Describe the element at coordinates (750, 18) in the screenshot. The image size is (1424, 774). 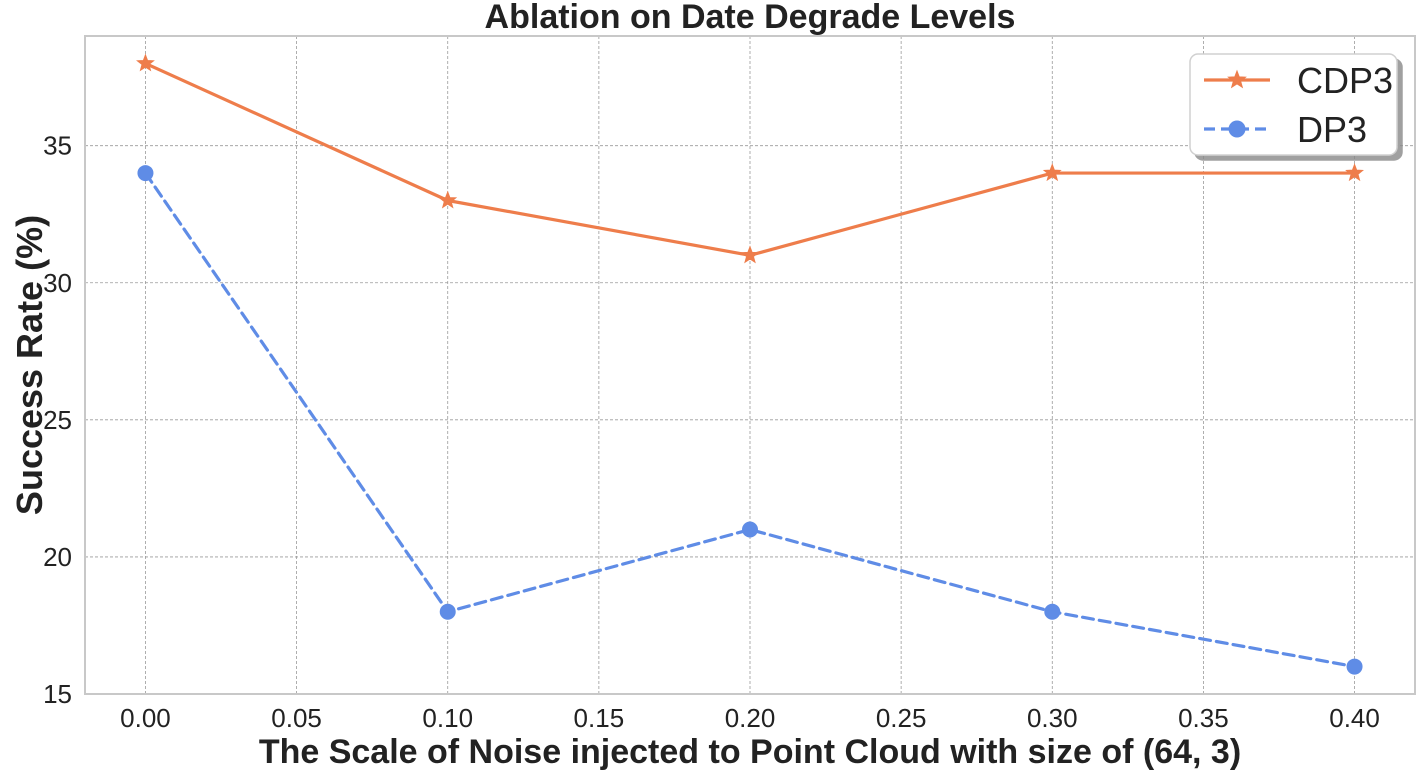
I see `chart-title: Ablation on Date Degrade Levels` at that location.